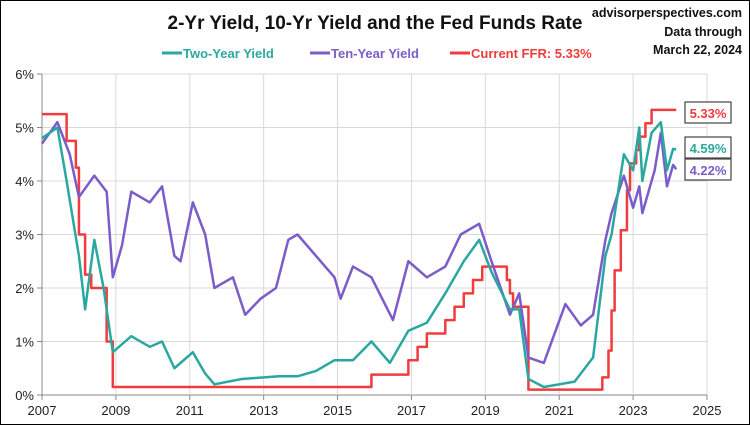  I want to click on legend-label: Current FFR: 5.33%, so click(531, 53).